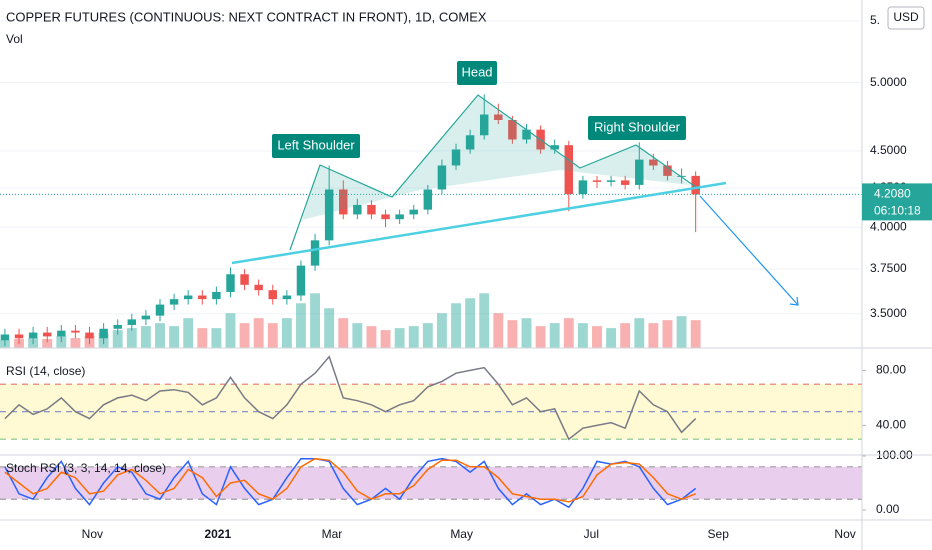 The width and height of the screenshot is (932, 550). What do you see at coordinates (892, 194) in the screenshot?
I see `last-price-label: 4.2080` at bounding box center [892, 194].